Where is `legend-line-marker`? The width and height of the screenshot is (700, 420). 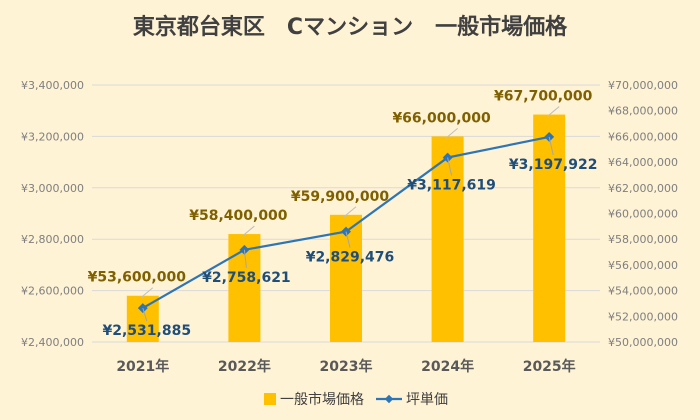 legend-line-marker is located at coordinates (389, 399).